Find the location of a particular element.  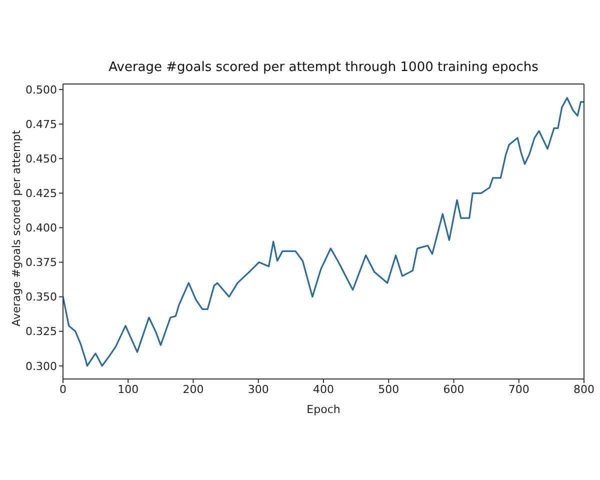

x-axis-title: Epoch is located at coordinates (323, 409).